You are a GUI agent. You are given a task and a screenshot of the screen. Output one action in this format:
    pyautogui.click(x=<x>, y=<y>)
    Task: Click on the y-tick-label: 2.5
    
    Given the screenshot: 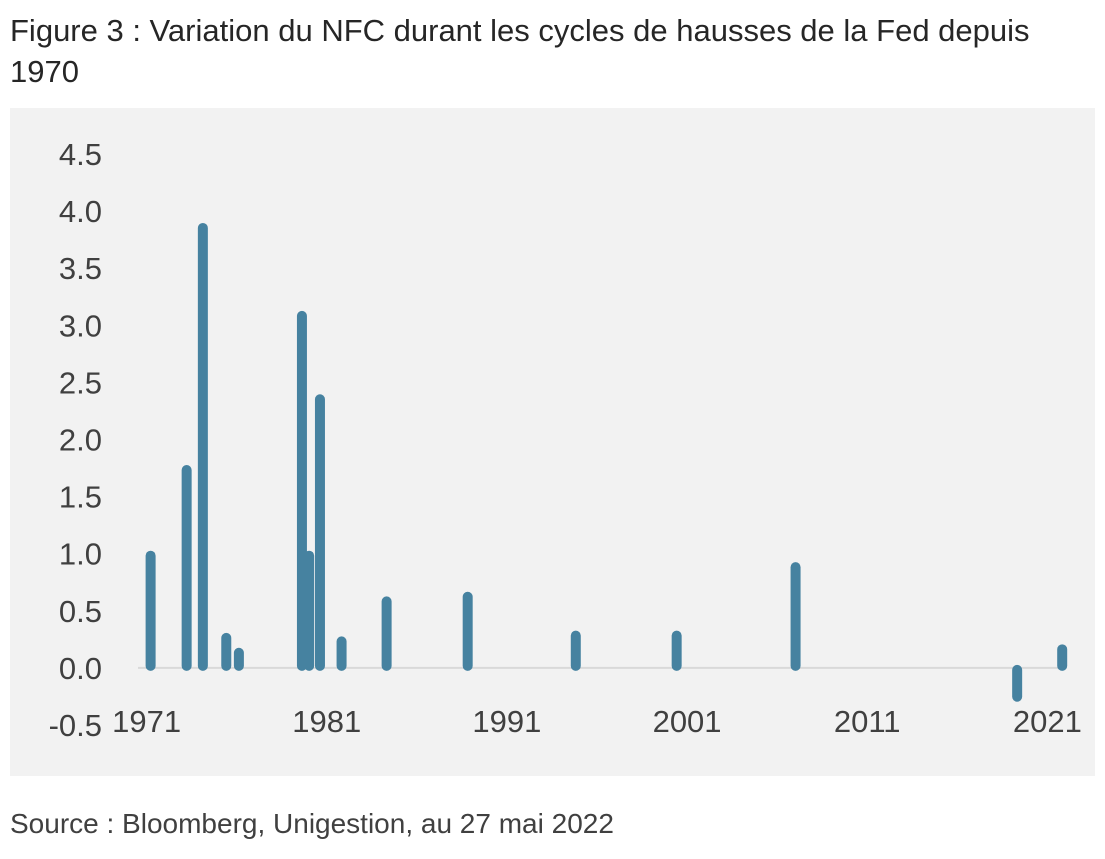 What is the action you would take?
    pyautogui.click(x=80, y=382)
    